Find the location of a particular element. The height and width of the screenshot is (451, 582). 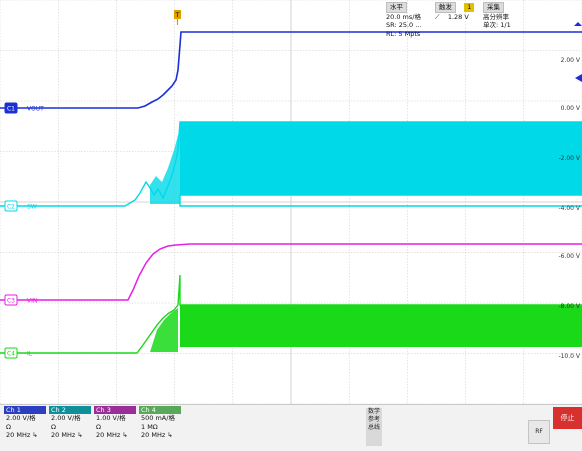

channel-marker-id: C1 is located at coordinates (11, 109).